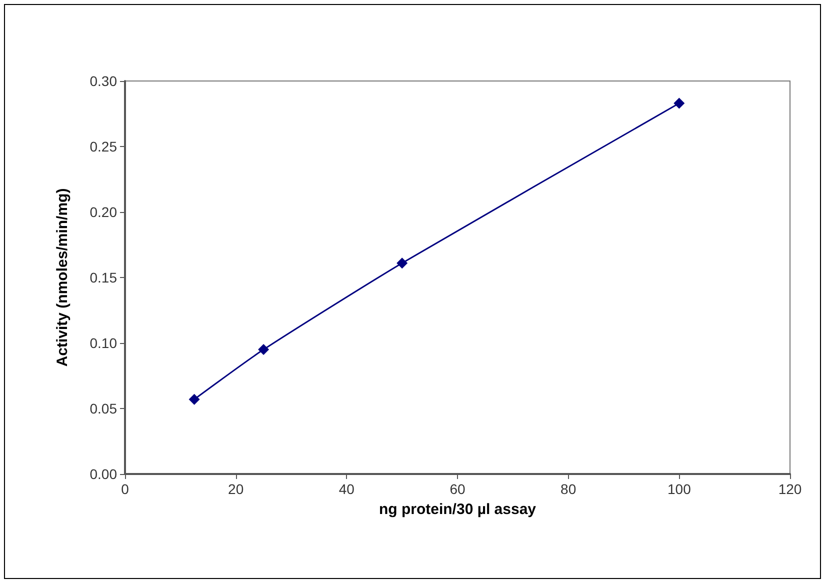 The image size is (827, 585). What do you see at coordinates (104, 81) in the screenshot?
I see `y-tick-label: 0.30` at bounding box center [104, 81].